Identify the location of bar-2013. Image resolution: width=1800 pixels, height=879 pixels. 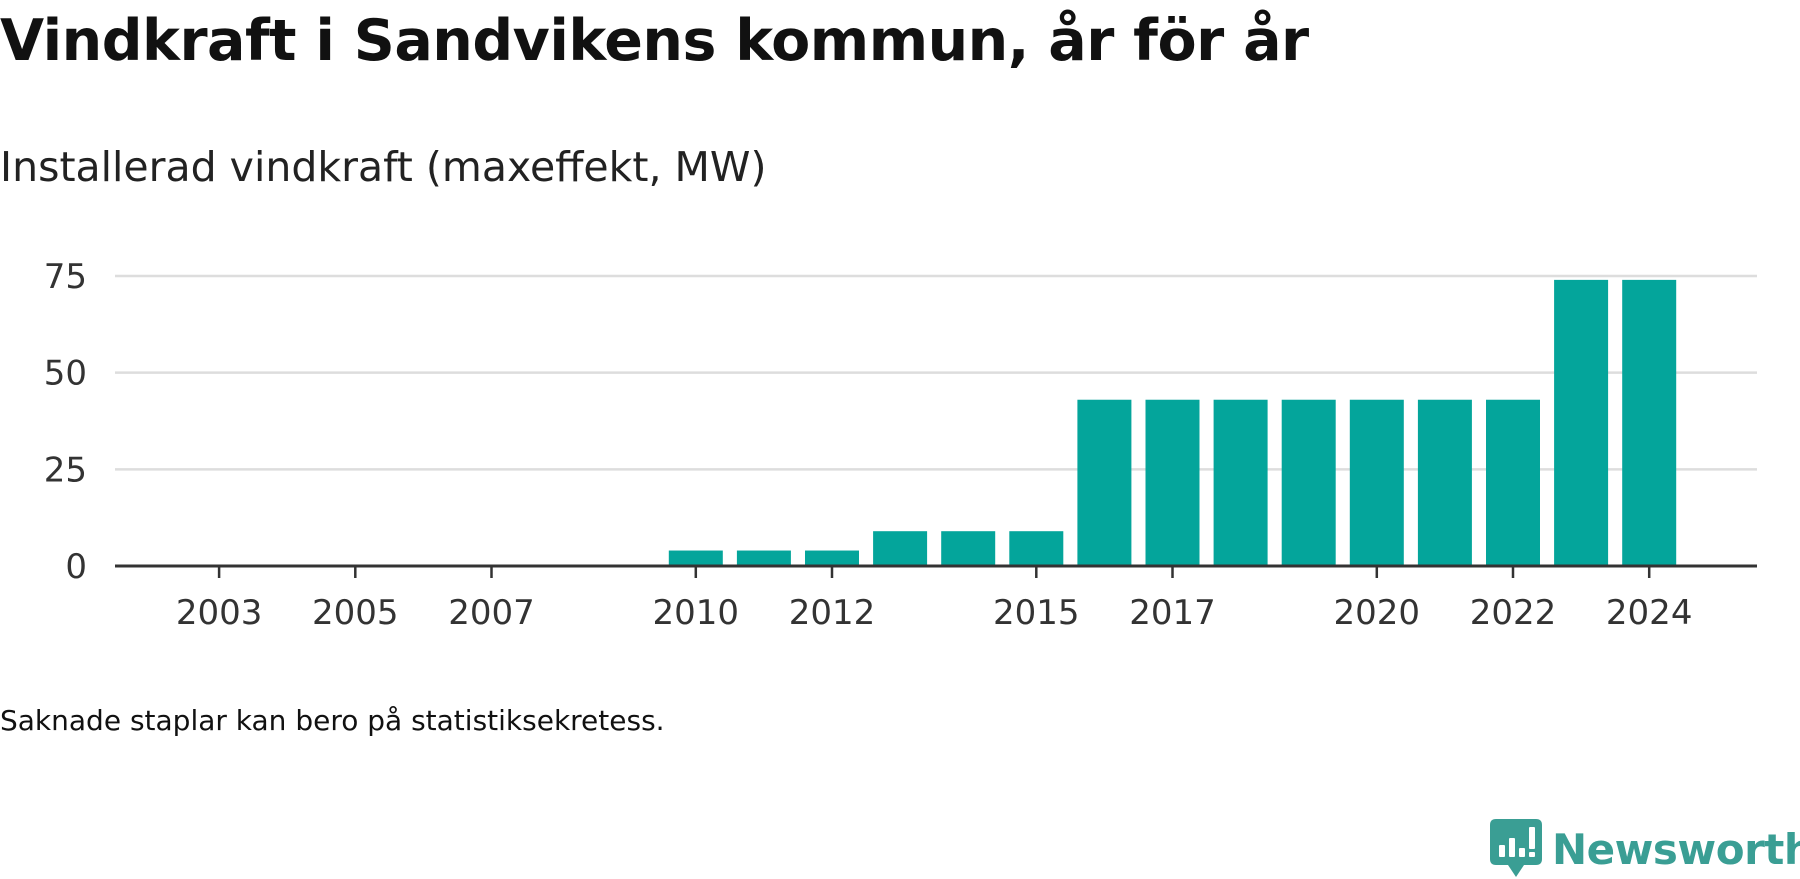
(900, 548).